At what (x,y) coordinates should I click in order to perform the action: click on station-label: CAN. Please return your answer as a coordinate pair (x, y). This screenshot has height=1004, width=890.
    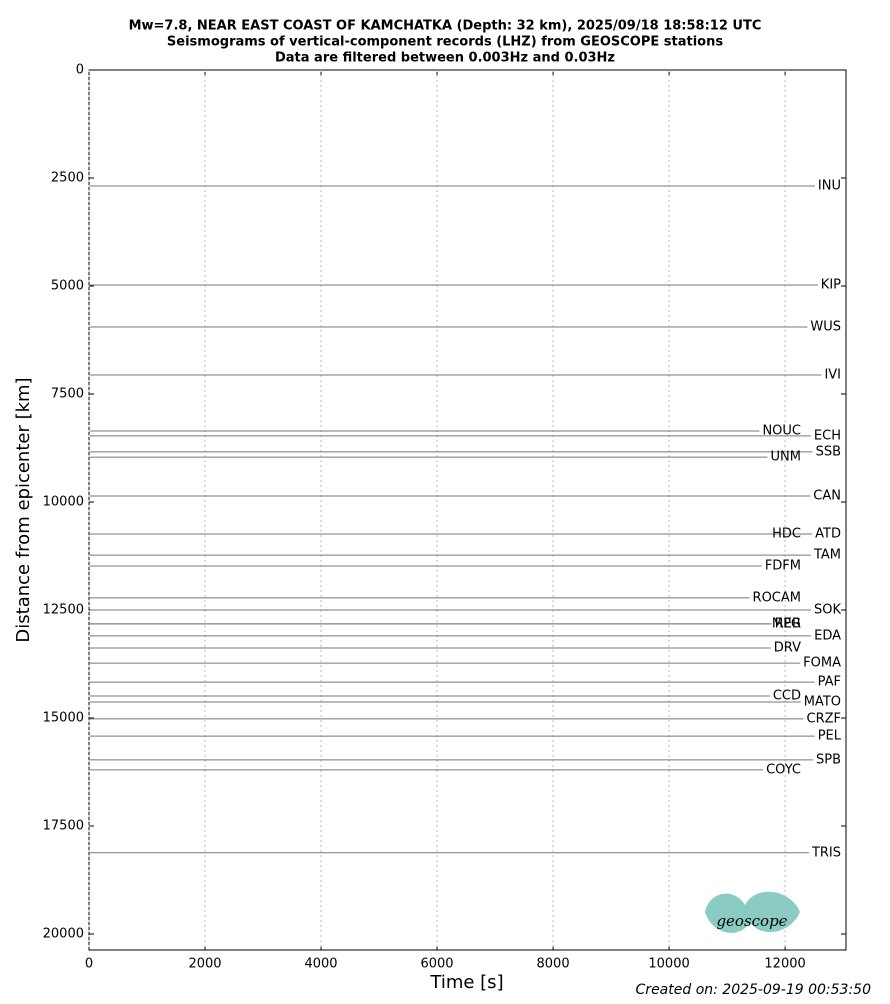
    Looking at the image, I should click on (827, 495).